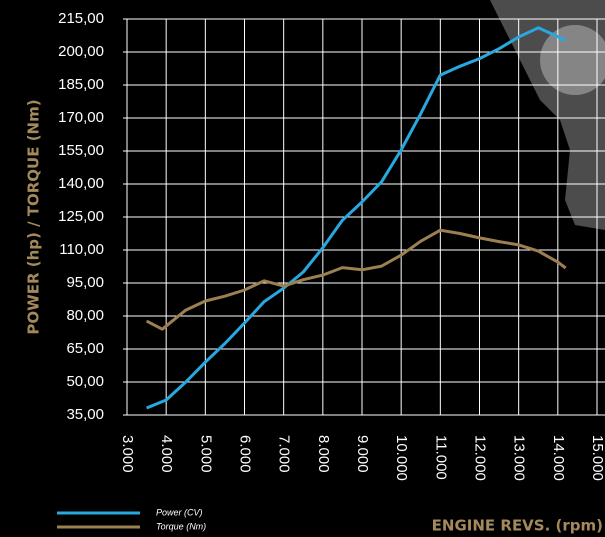 Image resolution: width=605 pixels, height=537 pixels. What do you see at coordinates (85, 282) in the screenshot?
I see `y-tick-label: 95,00` at bounding box center [85, 282].